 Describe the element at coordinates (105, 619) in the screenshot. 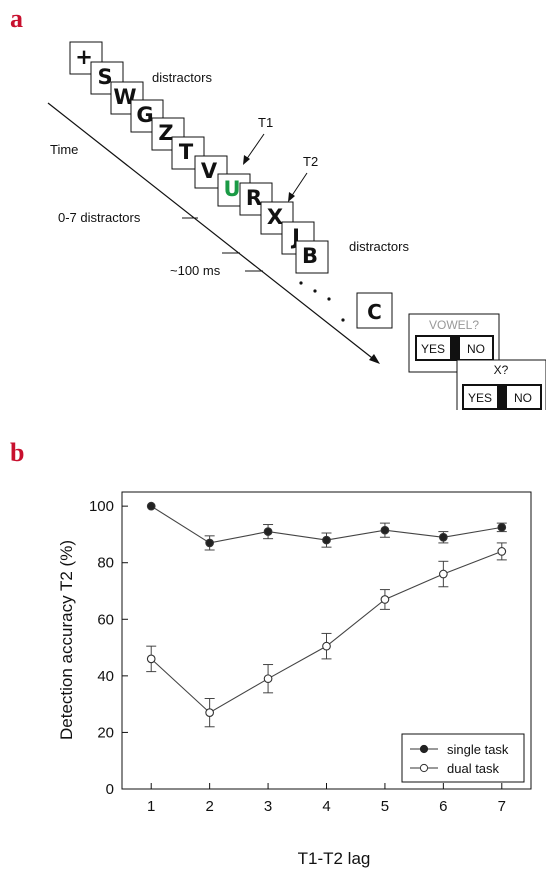

I see `y-tick-label: 60` at that location.